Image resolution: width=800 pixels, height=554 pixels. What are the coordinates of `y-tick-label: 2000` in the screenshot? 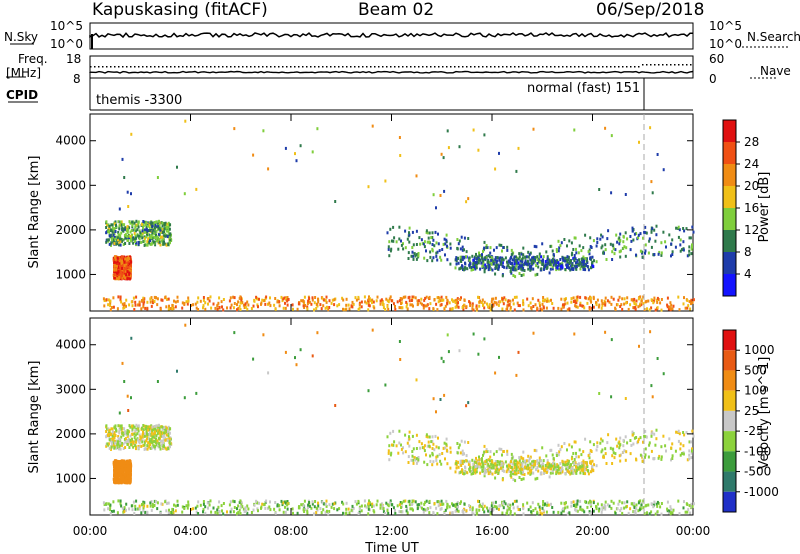 It's located at (70, 230).